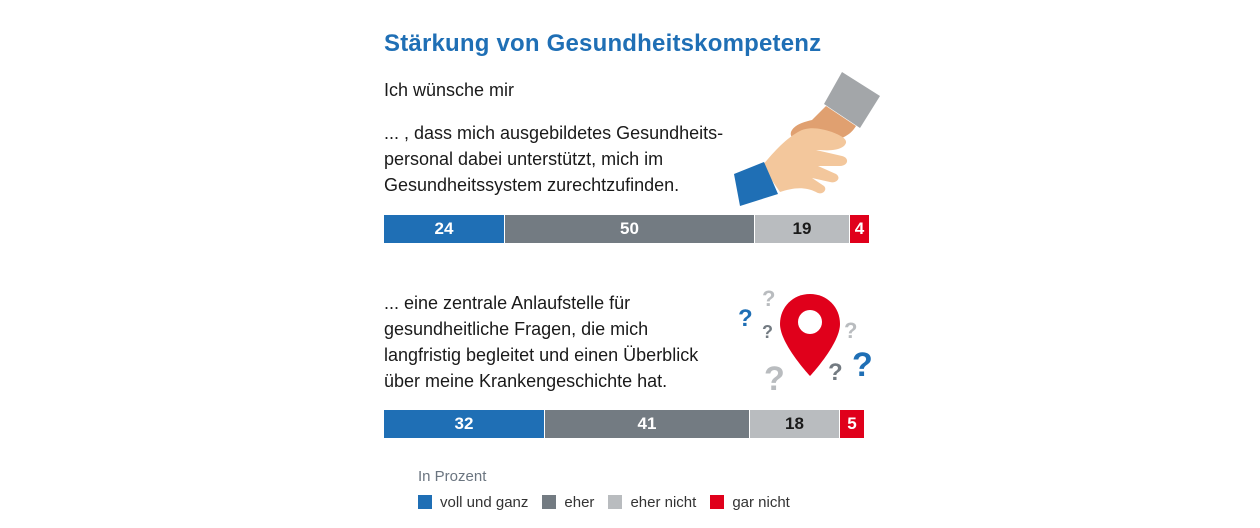 This screenshot has width=1260, height=528. What do you see at coordinates (851, 424) in the screenshot?
I see `segment-gar-nicht: 5` at bounding box center [851, 424].